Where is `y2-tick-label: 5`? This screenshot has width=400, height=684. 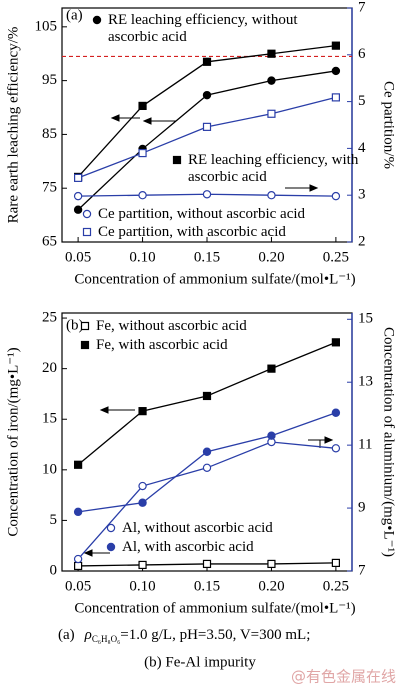 y2-tick-label: 5 is located at coordinates (362, 101).